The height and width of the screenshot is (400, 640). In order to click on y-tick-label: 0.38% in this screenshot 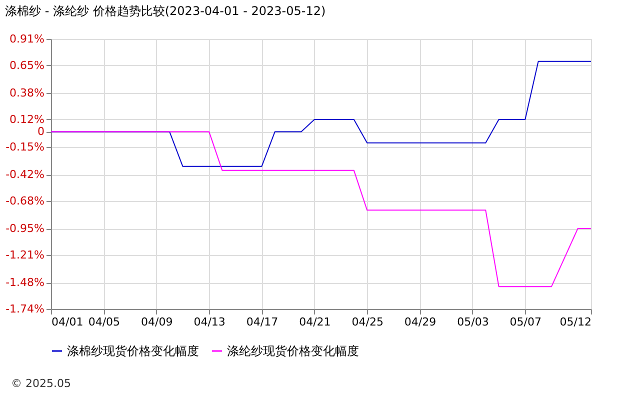, I will do `click(27, 93)`.